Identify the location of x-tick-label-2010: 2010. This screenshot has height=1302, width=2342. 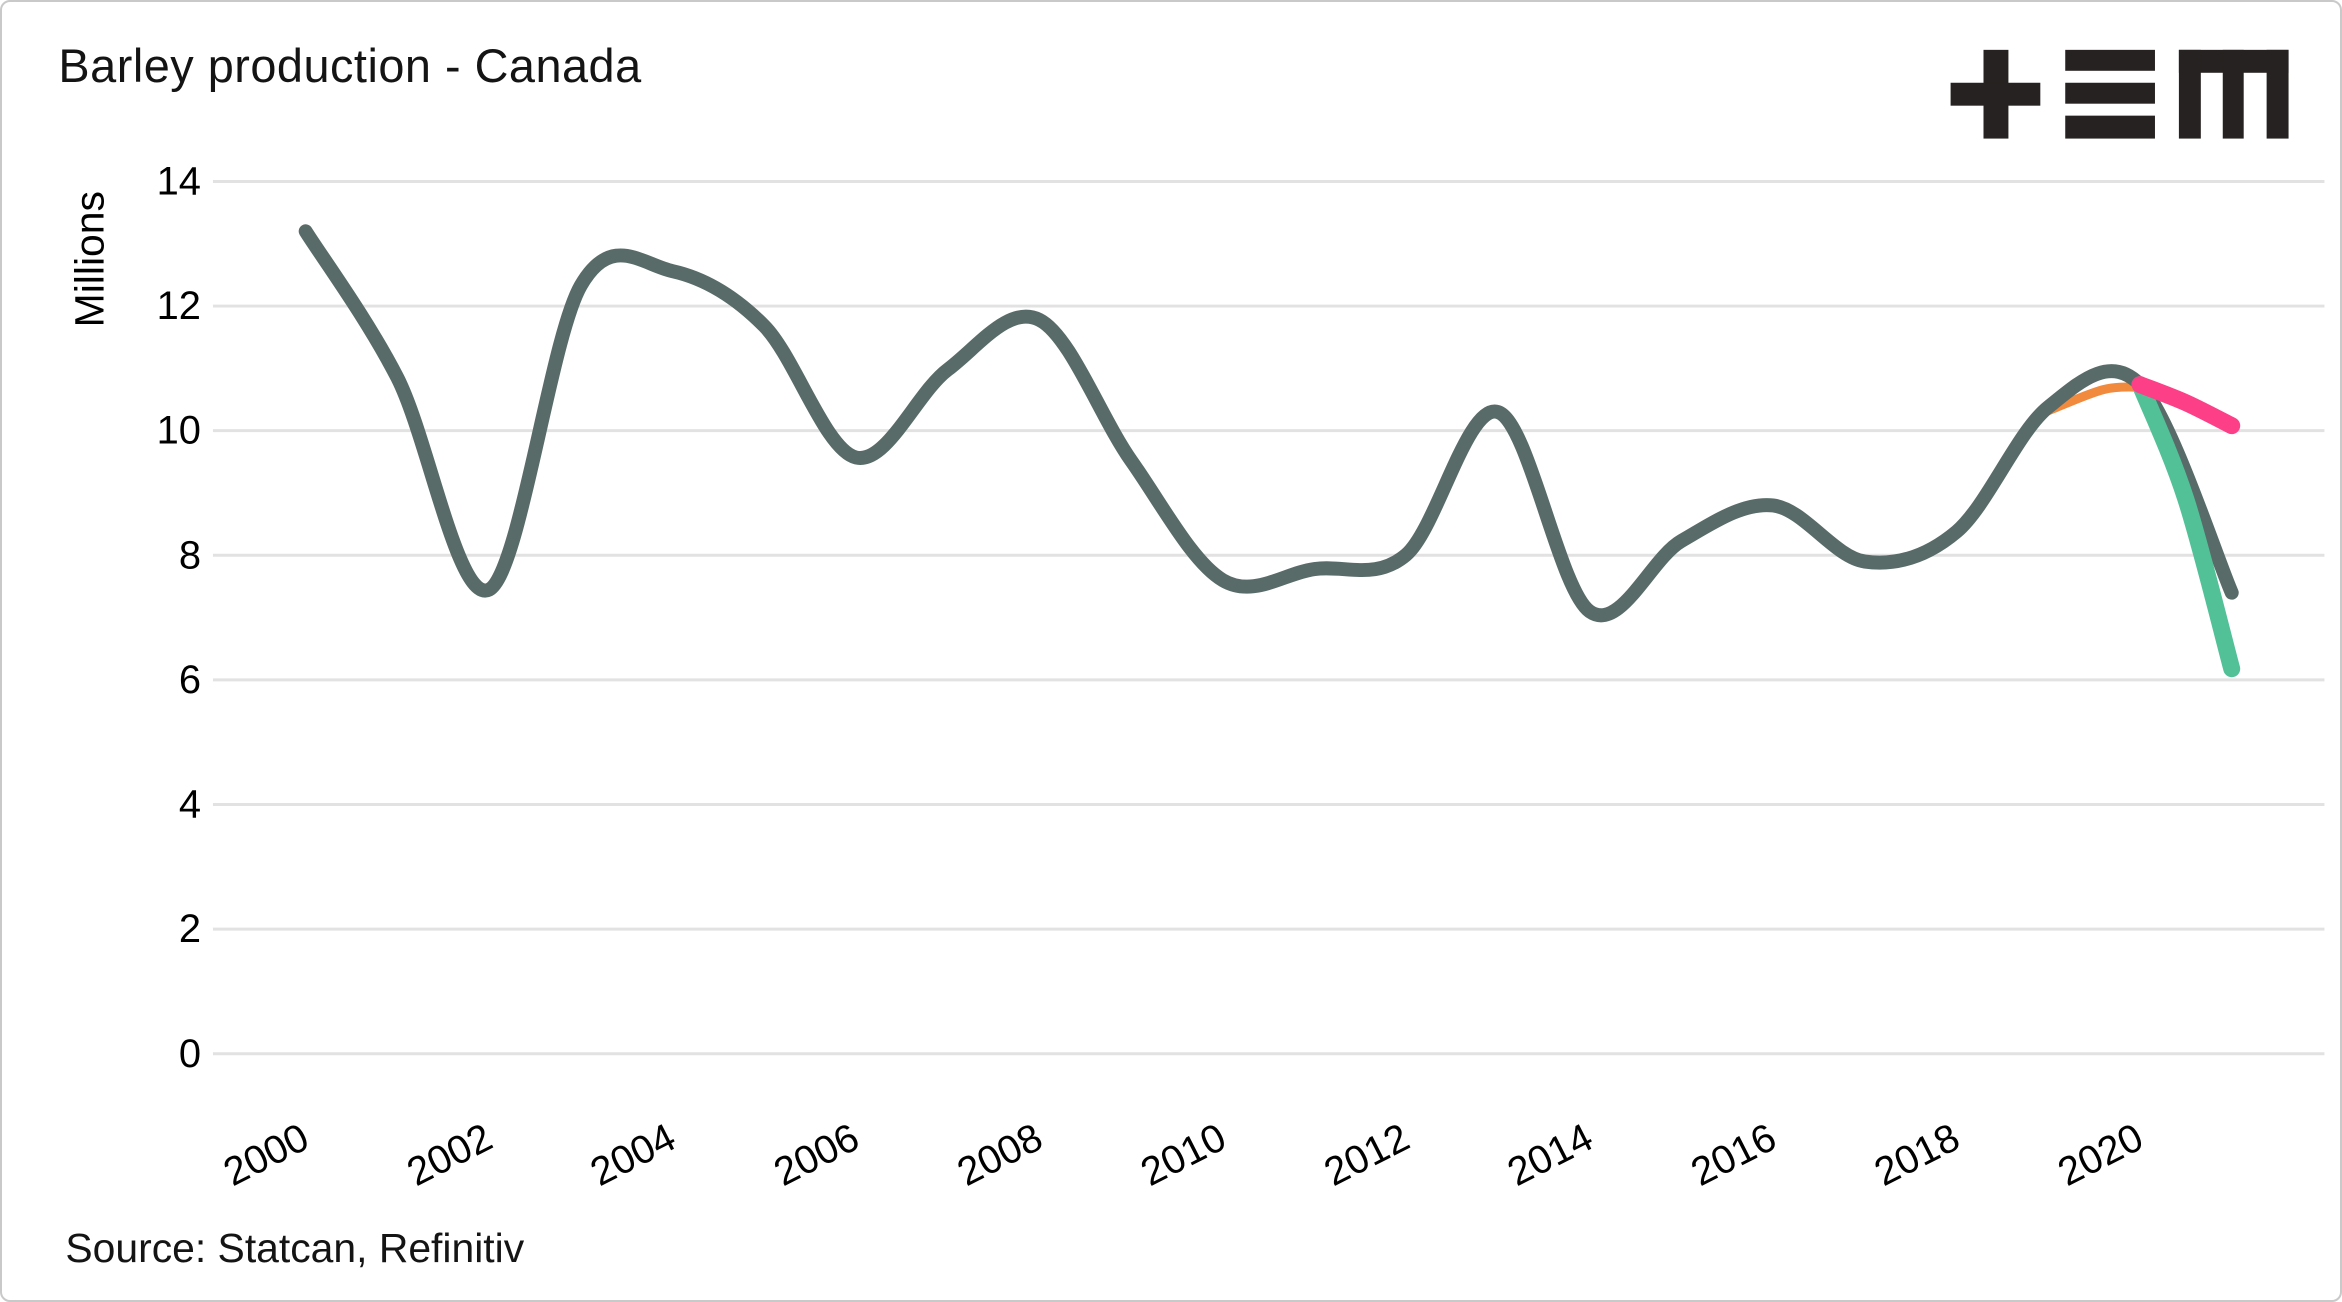
(1183, 1154).